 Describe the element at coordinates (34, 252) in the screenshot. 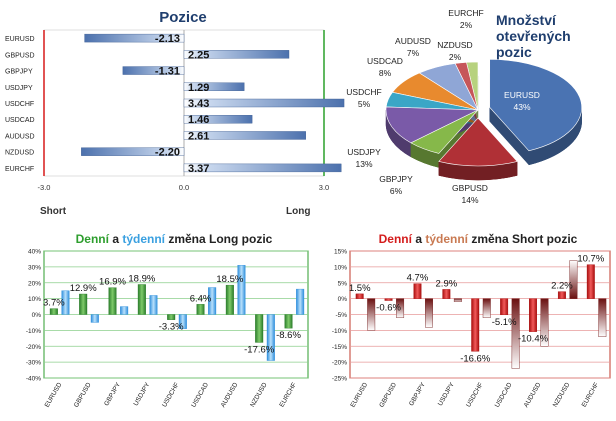

I see `y-tick-label: 40%` at that location.